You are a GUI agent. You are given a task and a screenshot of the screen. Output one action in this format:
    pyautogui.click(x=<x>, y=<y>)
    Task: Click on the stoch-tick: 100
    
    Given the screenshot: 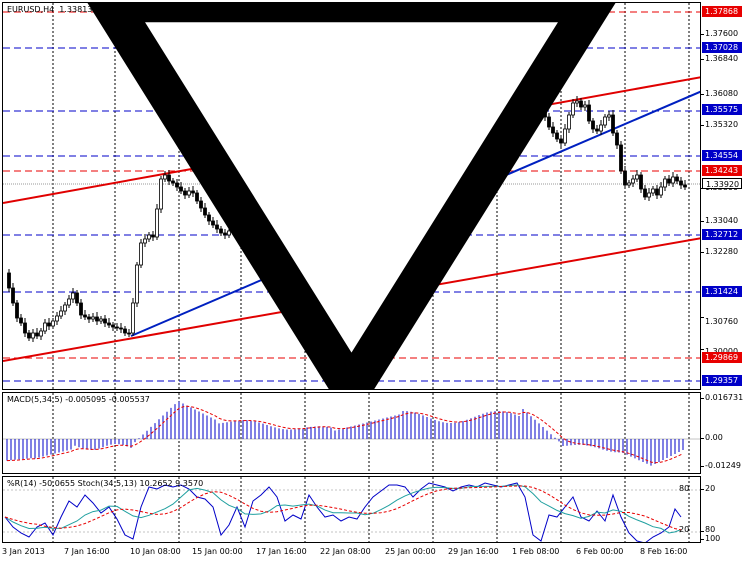 What is the action you would take?
    pyautogui.click(x=713, y=538)
    